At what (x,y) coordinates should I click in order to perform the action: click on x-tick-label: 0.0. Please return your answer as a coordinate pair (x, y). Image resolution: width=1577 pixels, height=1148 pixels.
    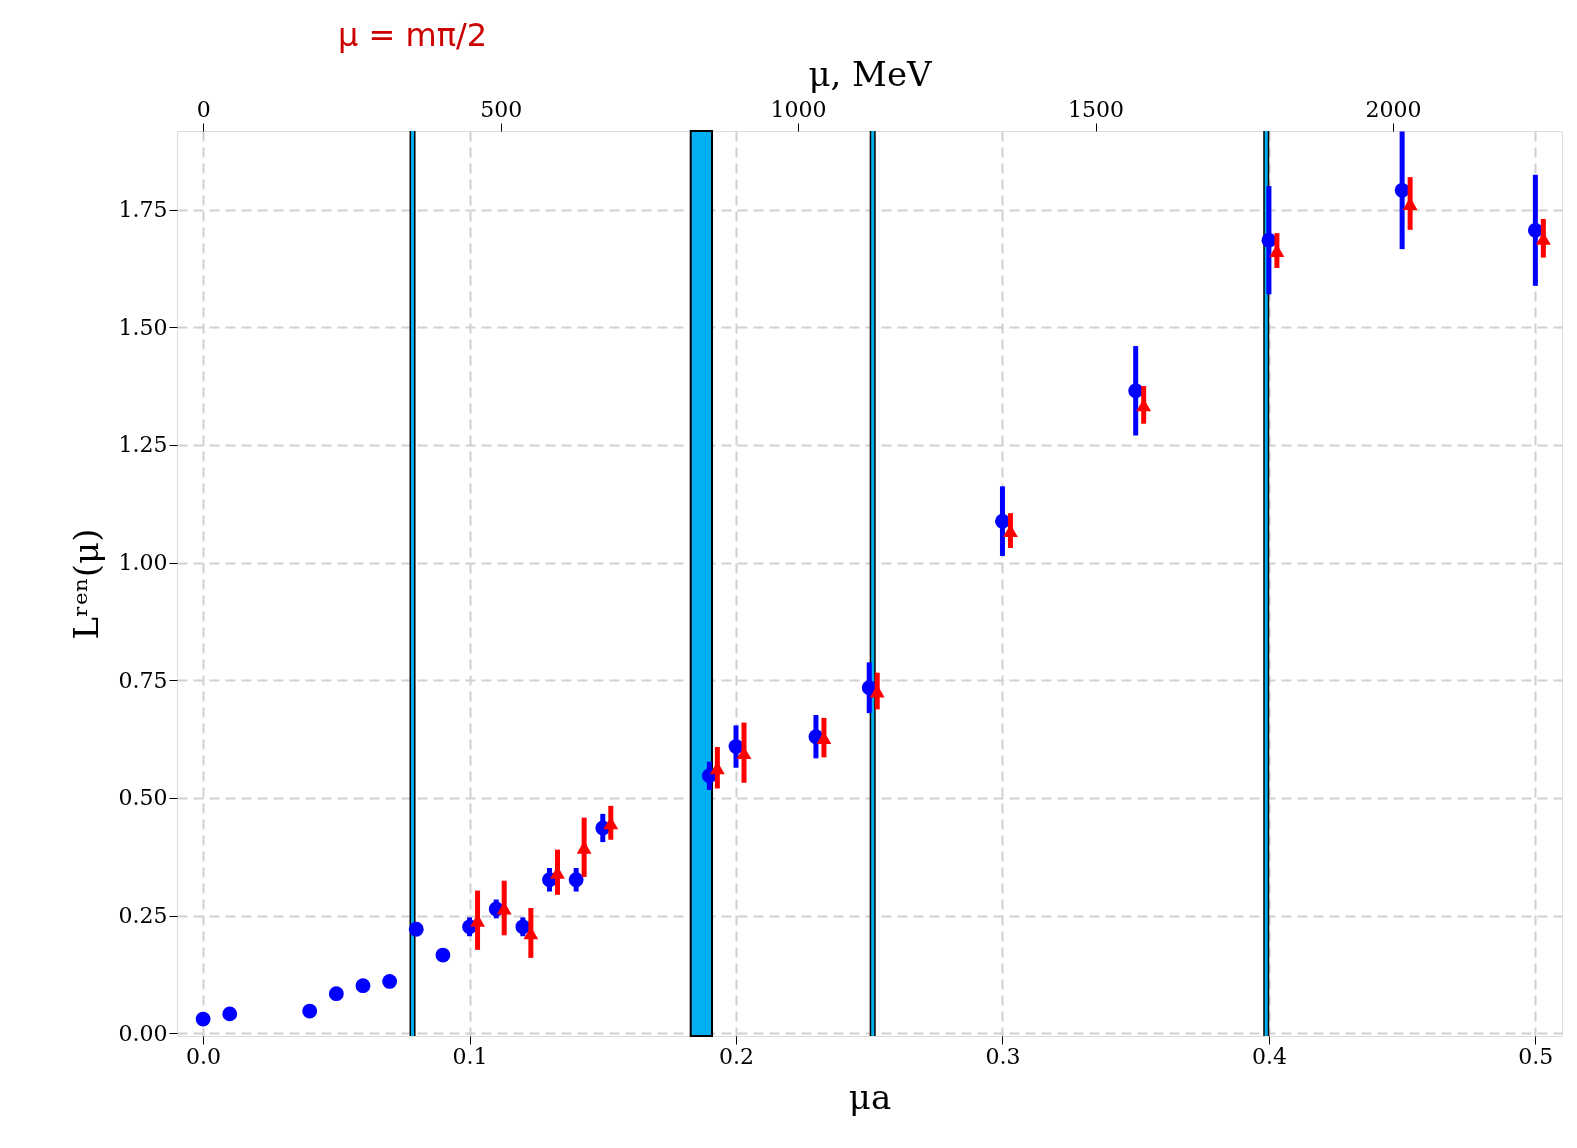
    Looking at the image, I should click on (204, 1056).